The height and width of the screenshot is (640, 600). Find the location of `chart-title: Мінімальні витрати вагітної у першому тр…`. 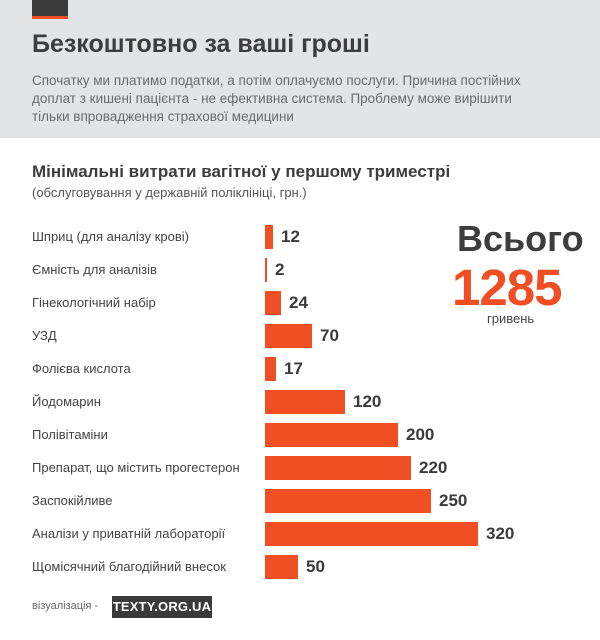

chart-title: Мінімальні витрати вагітної у першому тр… is located at coordinates (241, 171).